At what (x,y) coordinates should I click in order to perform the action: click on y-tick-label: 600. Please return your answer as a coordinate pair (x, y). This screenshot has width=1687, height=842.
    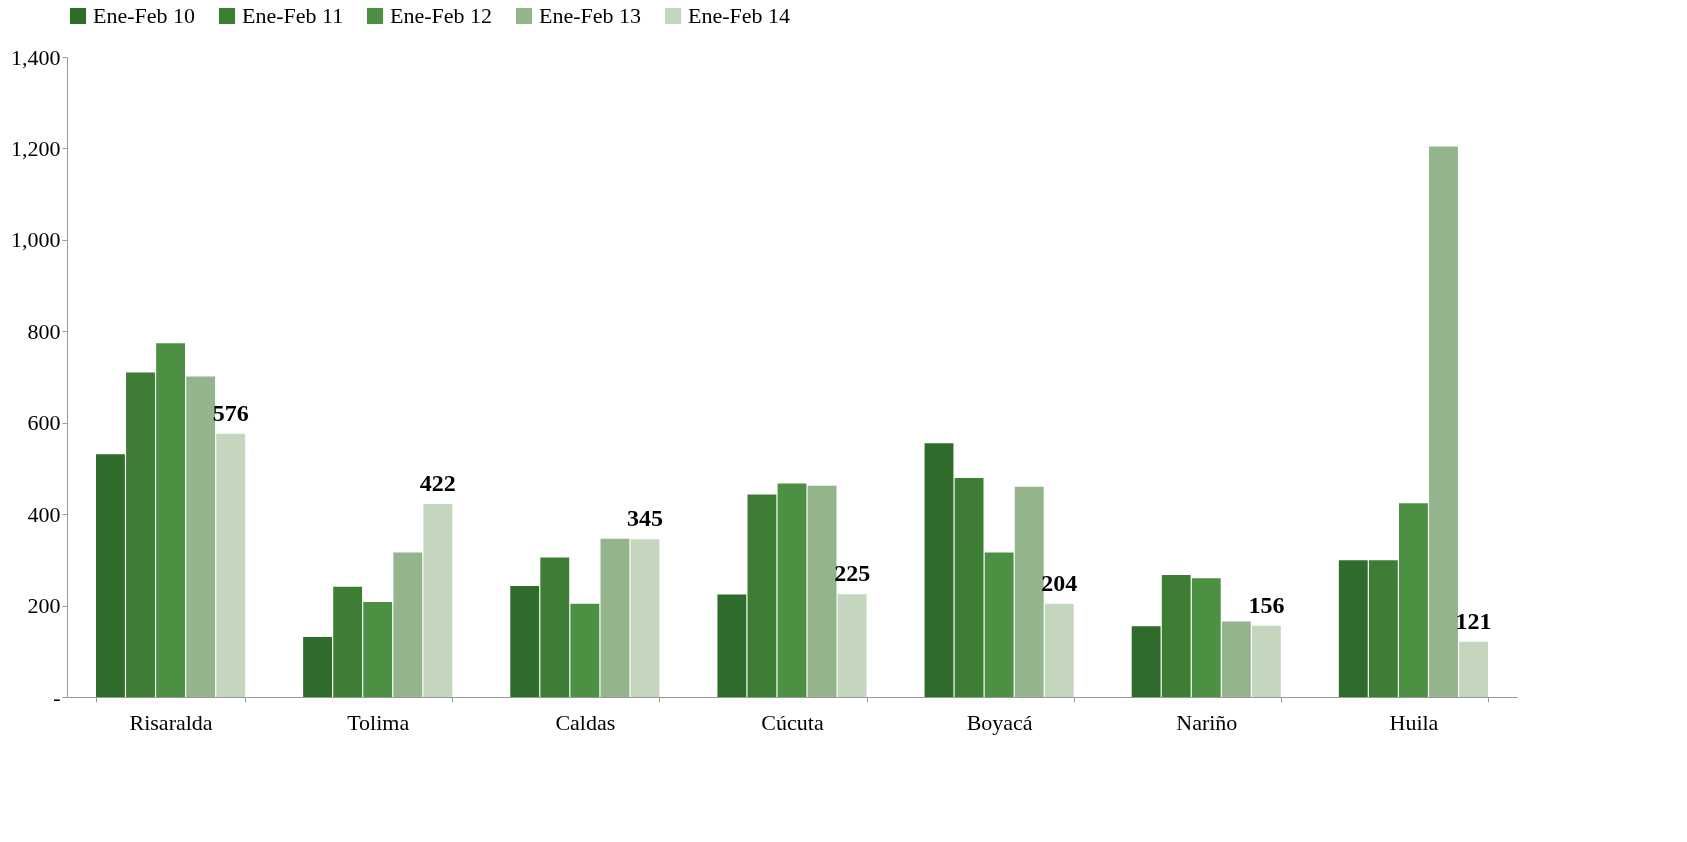
    Looking at the image, I should click on (44, 423).